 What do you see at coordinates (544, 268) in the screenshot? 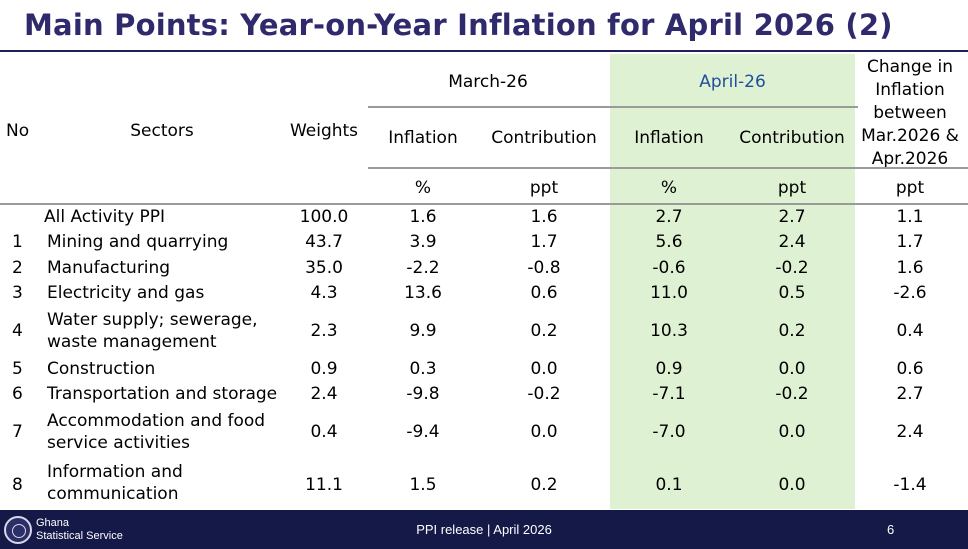
I see `row-march-contribution: -0.8` at bounding box center [544, 268].